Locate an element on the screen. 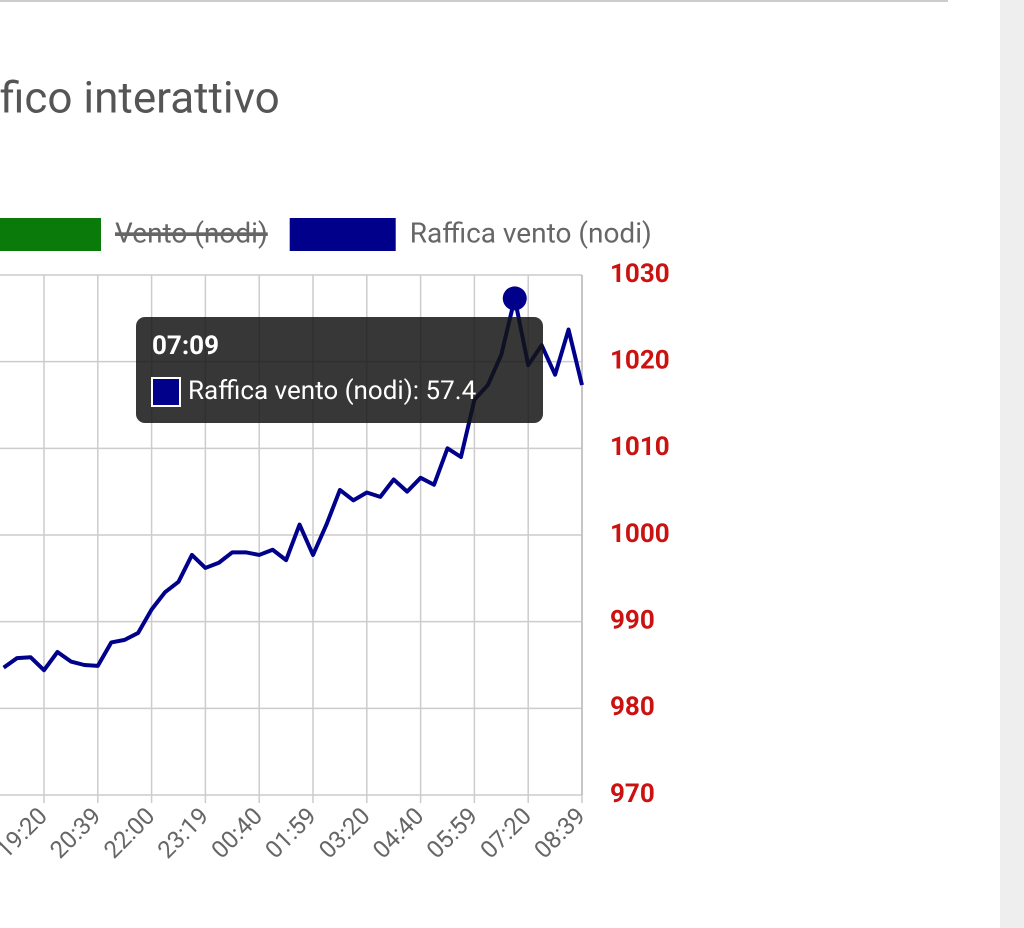 Image resolution: width=1024 pixels, height=928 pixels. x-tick-label: 23:19 is located at coordinates (183, 833).